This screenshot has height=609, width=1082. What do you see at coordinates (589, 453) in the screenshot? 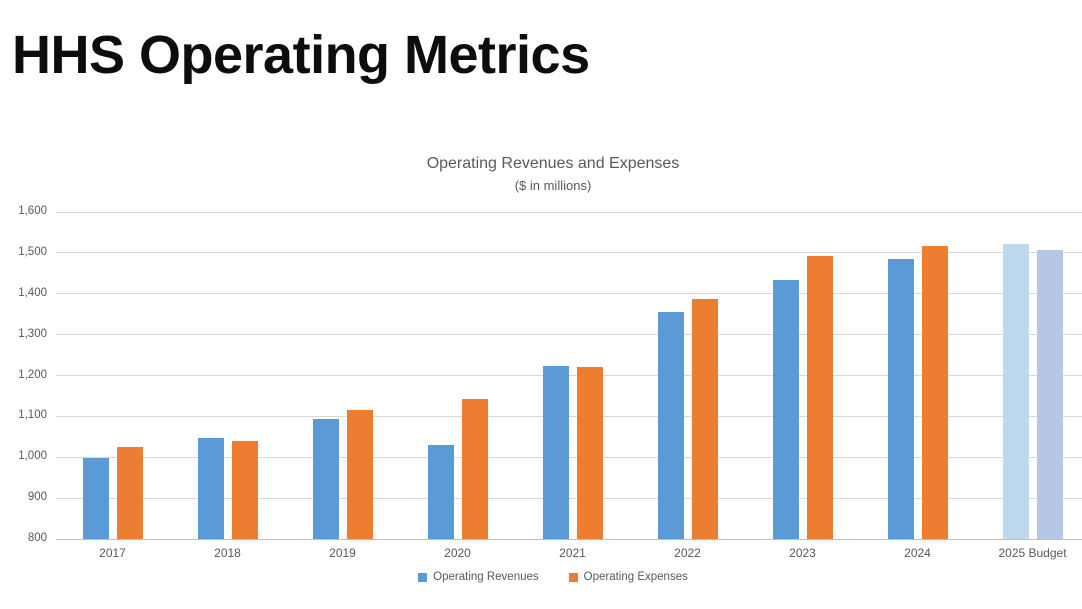
I see `bar-operating-expenses-2021` at bounding box center [589, 453].